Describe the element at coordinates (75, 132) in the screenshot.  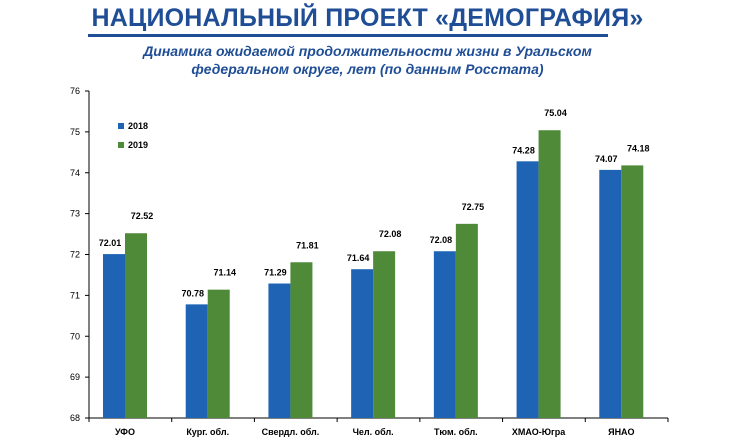
I see `y-tick-label: 75` at that location.